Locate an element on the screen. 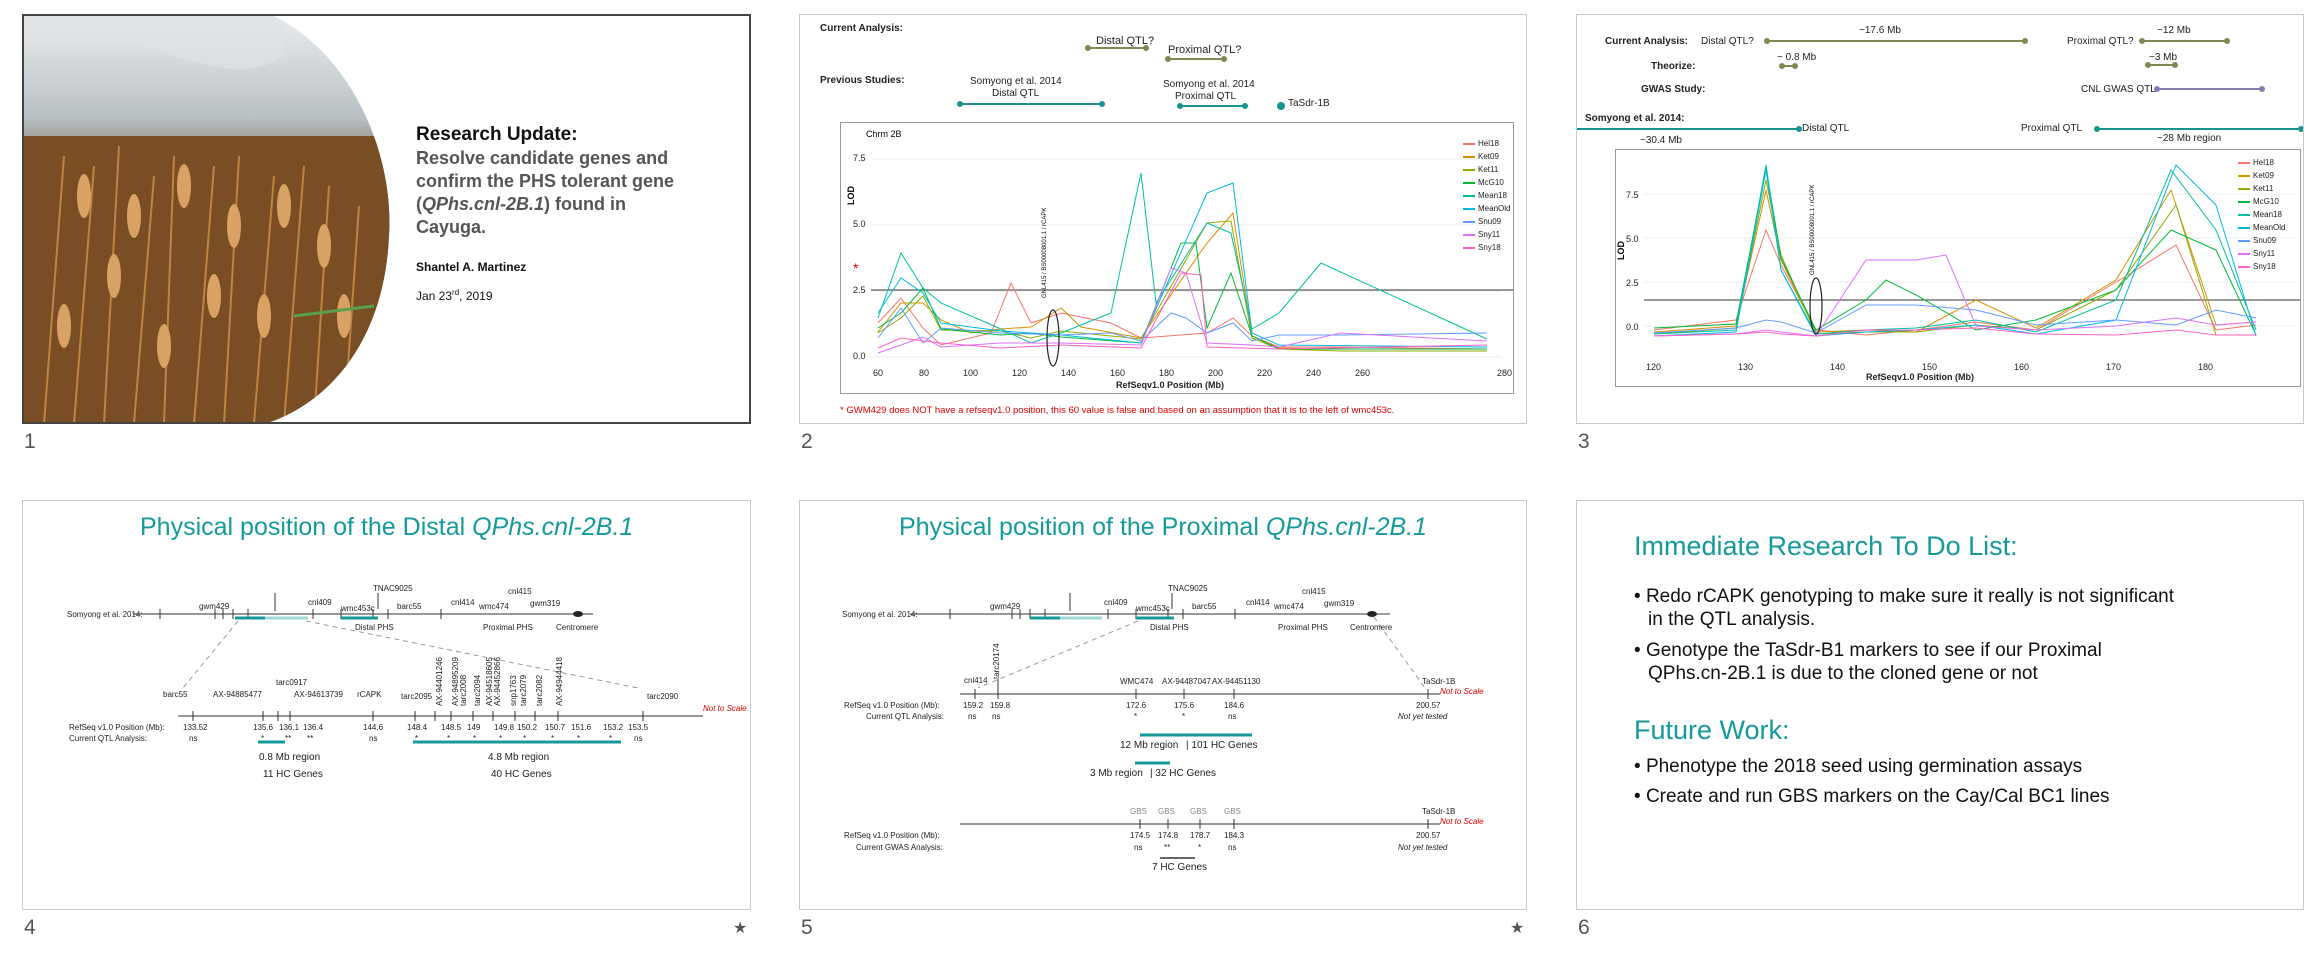 The height and width of the screenshot is (953, 2321). title-plain: Physical position of the Proximal is located at coordinates (1082, 527).